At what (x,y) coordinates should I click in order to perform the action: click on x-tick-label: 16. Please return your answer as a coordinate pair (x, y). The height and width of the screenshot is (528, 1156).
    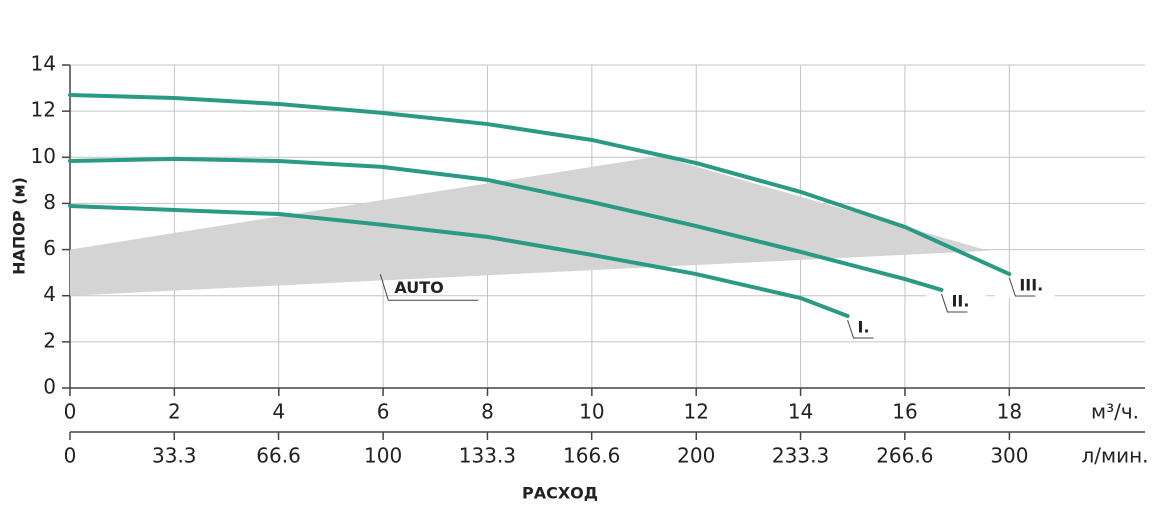
    Looking at the image, I should click on (904, 412).